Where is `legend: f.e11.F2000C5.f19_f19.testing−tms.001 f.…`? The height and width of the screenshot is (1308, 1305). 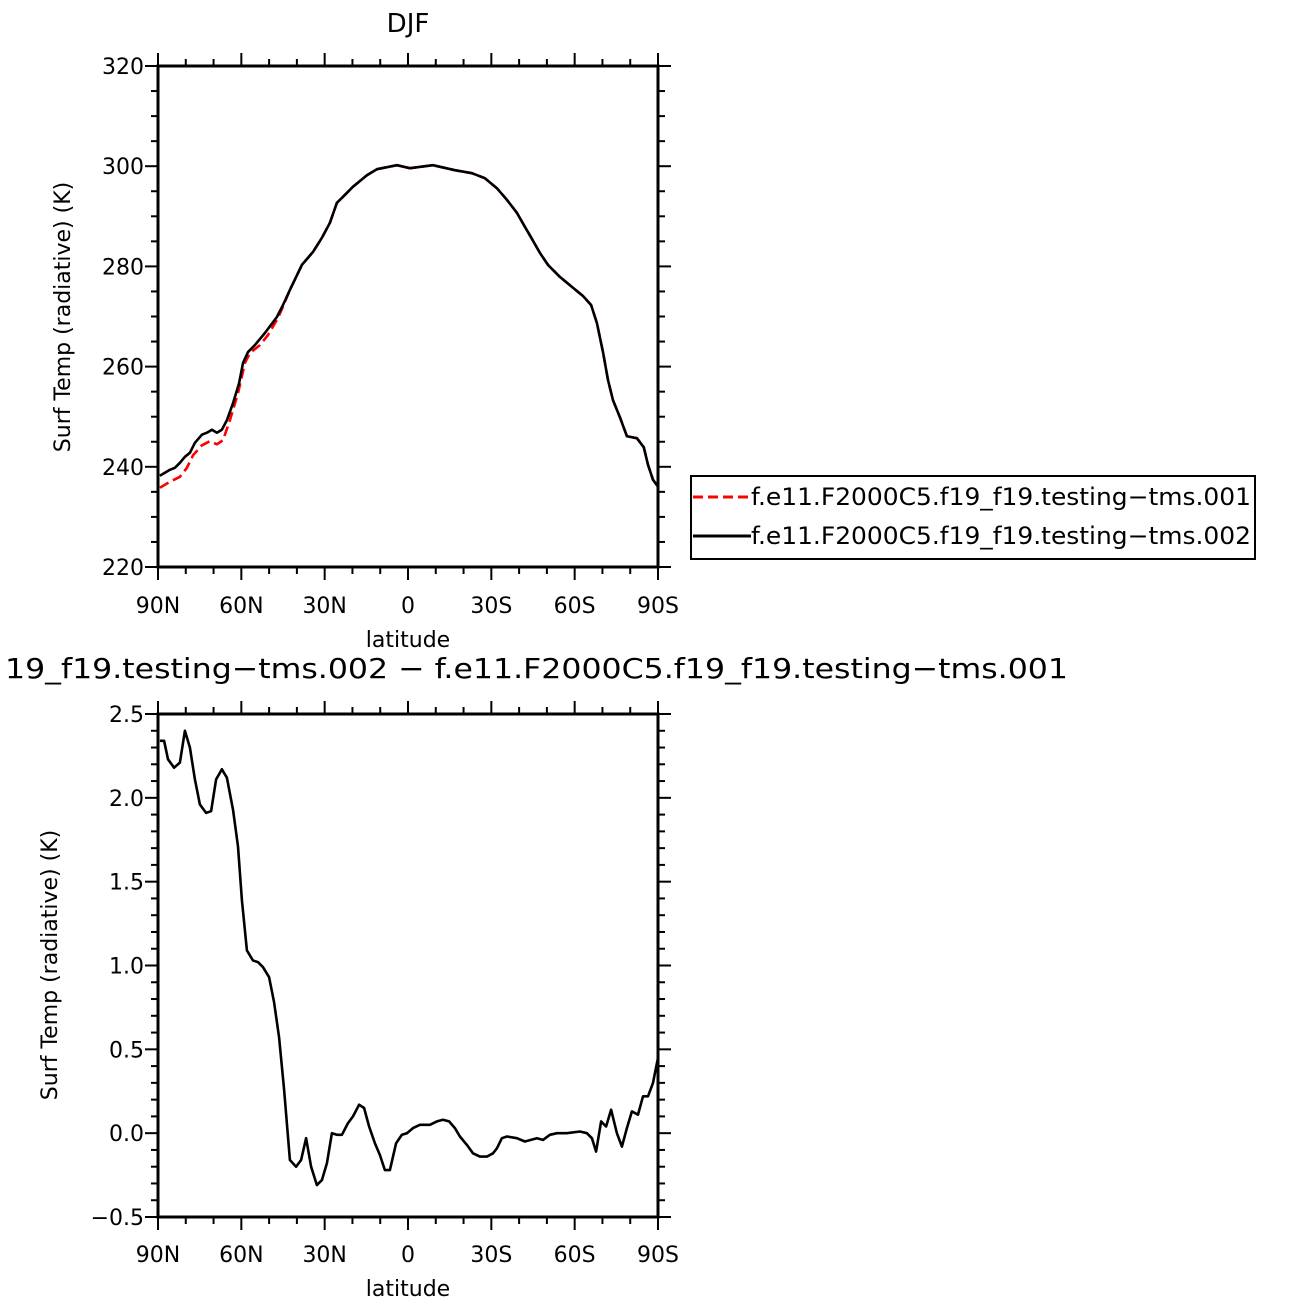
legend: f.e11.F2000C5.f19_f19.testing−tms.001 f.… is located at coordinates (973, 517).